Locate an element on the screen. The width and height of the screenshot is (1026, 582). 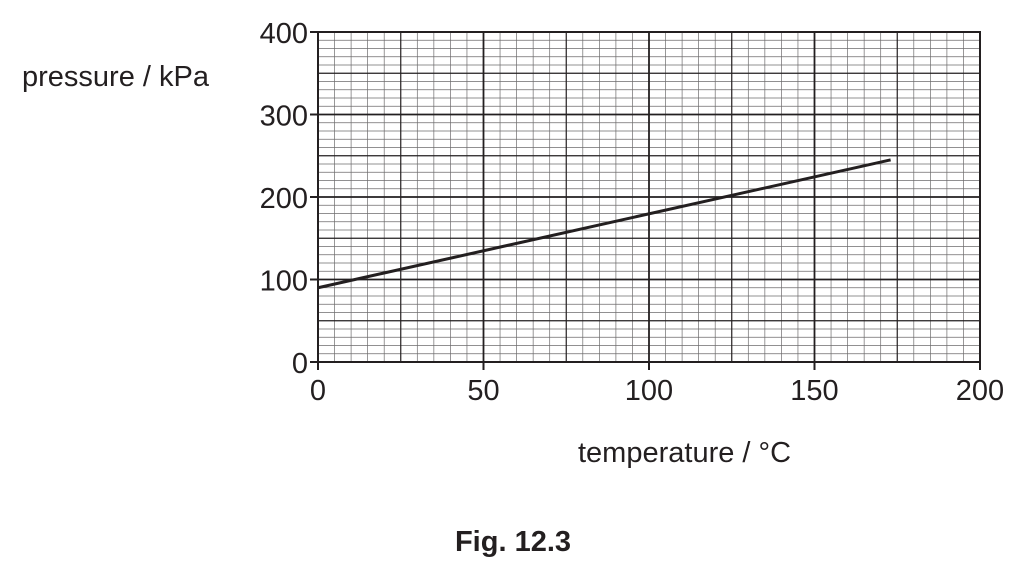
series-line is located at coordinates (604, 224).